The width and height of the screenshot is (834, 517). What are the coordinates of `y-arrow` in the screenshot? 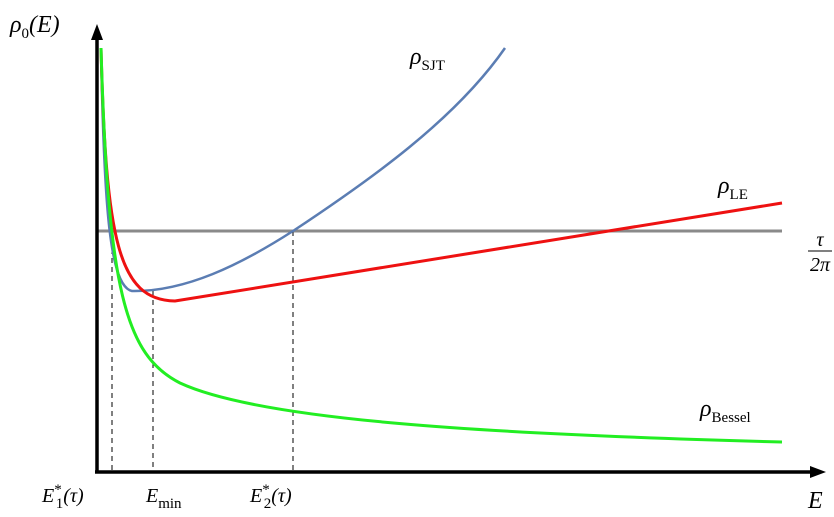 It's located at (97, 32).